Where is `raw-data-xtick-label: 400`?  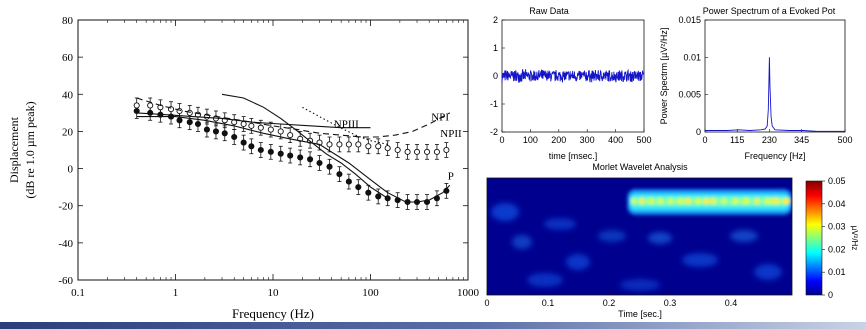 raw-data-xtick-label: 400 is located at coordinates (615, 140).